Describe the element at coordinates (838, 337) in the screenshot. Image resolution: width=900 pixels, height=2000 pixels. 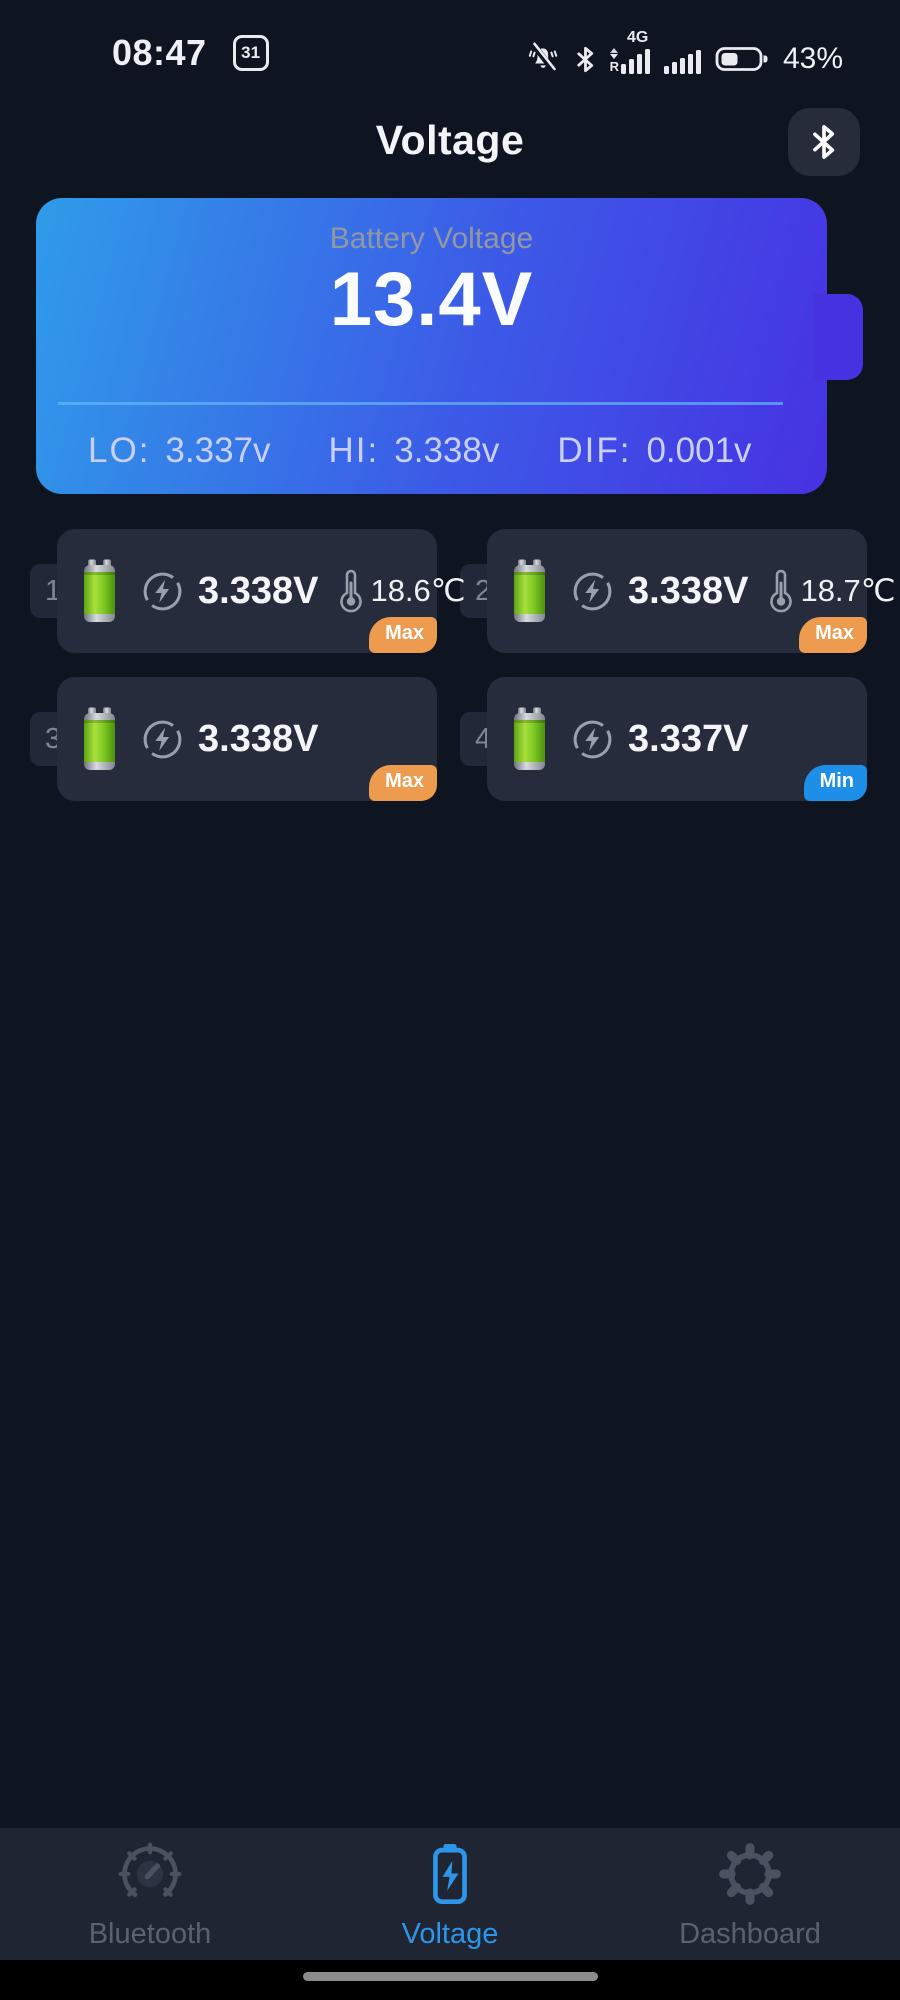
I see `card-tab-nub` at that location.